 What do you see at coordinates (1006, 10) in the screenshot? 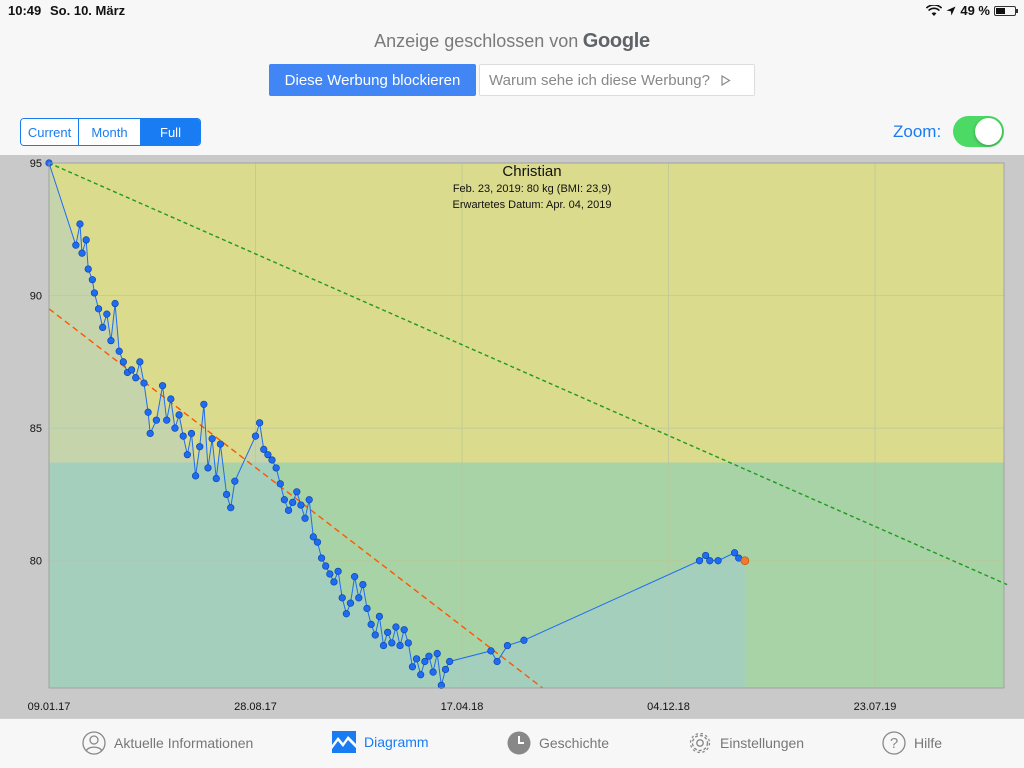
I see `battery-icon` at bounding box center [1006, 10].